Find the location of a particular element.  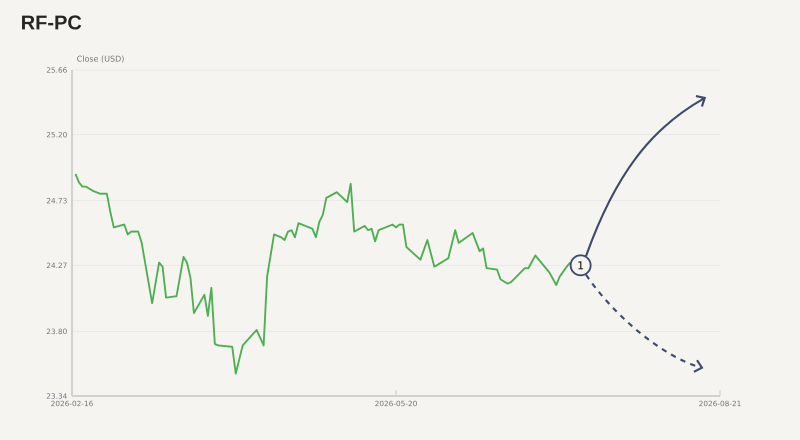

chart-title: RF-PC is located at coordinates (52, 22).